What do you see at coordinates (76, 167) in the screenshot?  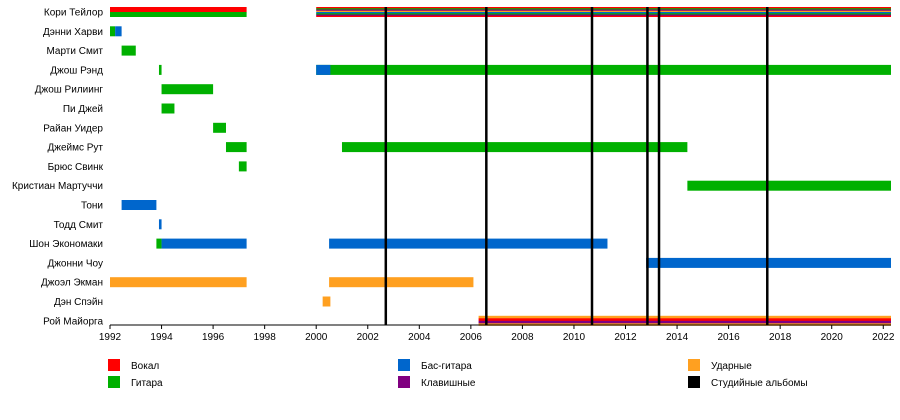 I see `member-label-9: Брюс Свинк` at bounding box center [76, 167].